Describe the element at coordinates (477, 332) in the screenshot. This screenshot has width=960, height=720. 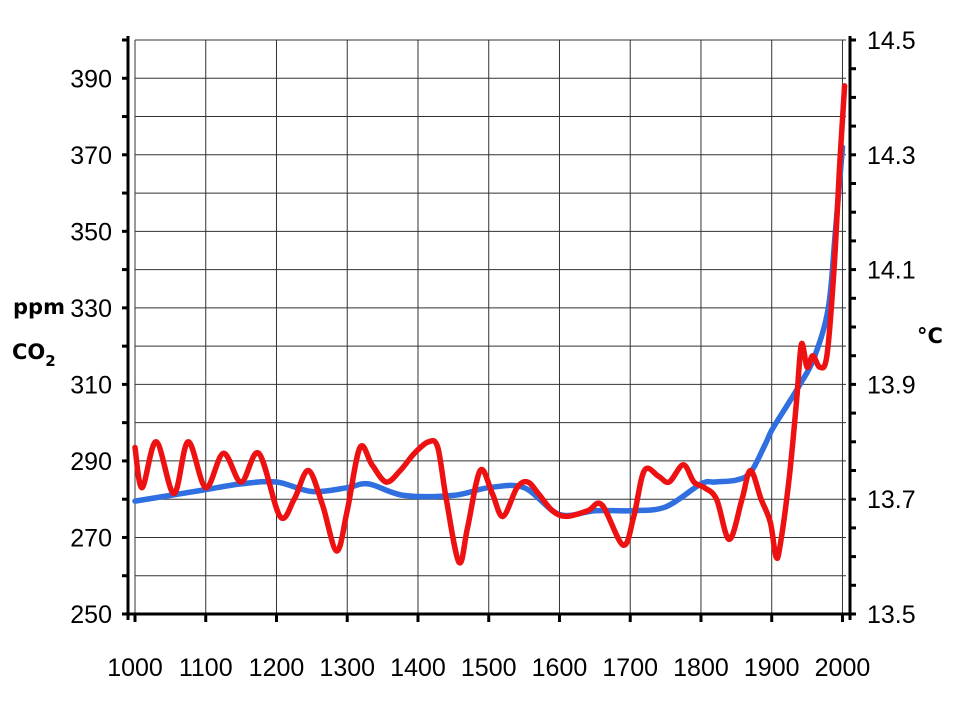
I see `labels: ppm CO2 °C` at that location.